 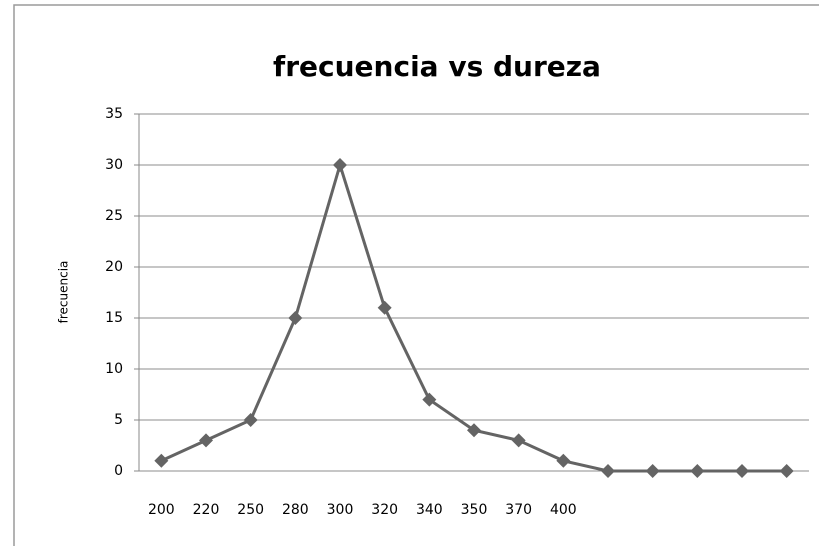 I want to click on x-tick-label: 280, so click(x=295, y=510).